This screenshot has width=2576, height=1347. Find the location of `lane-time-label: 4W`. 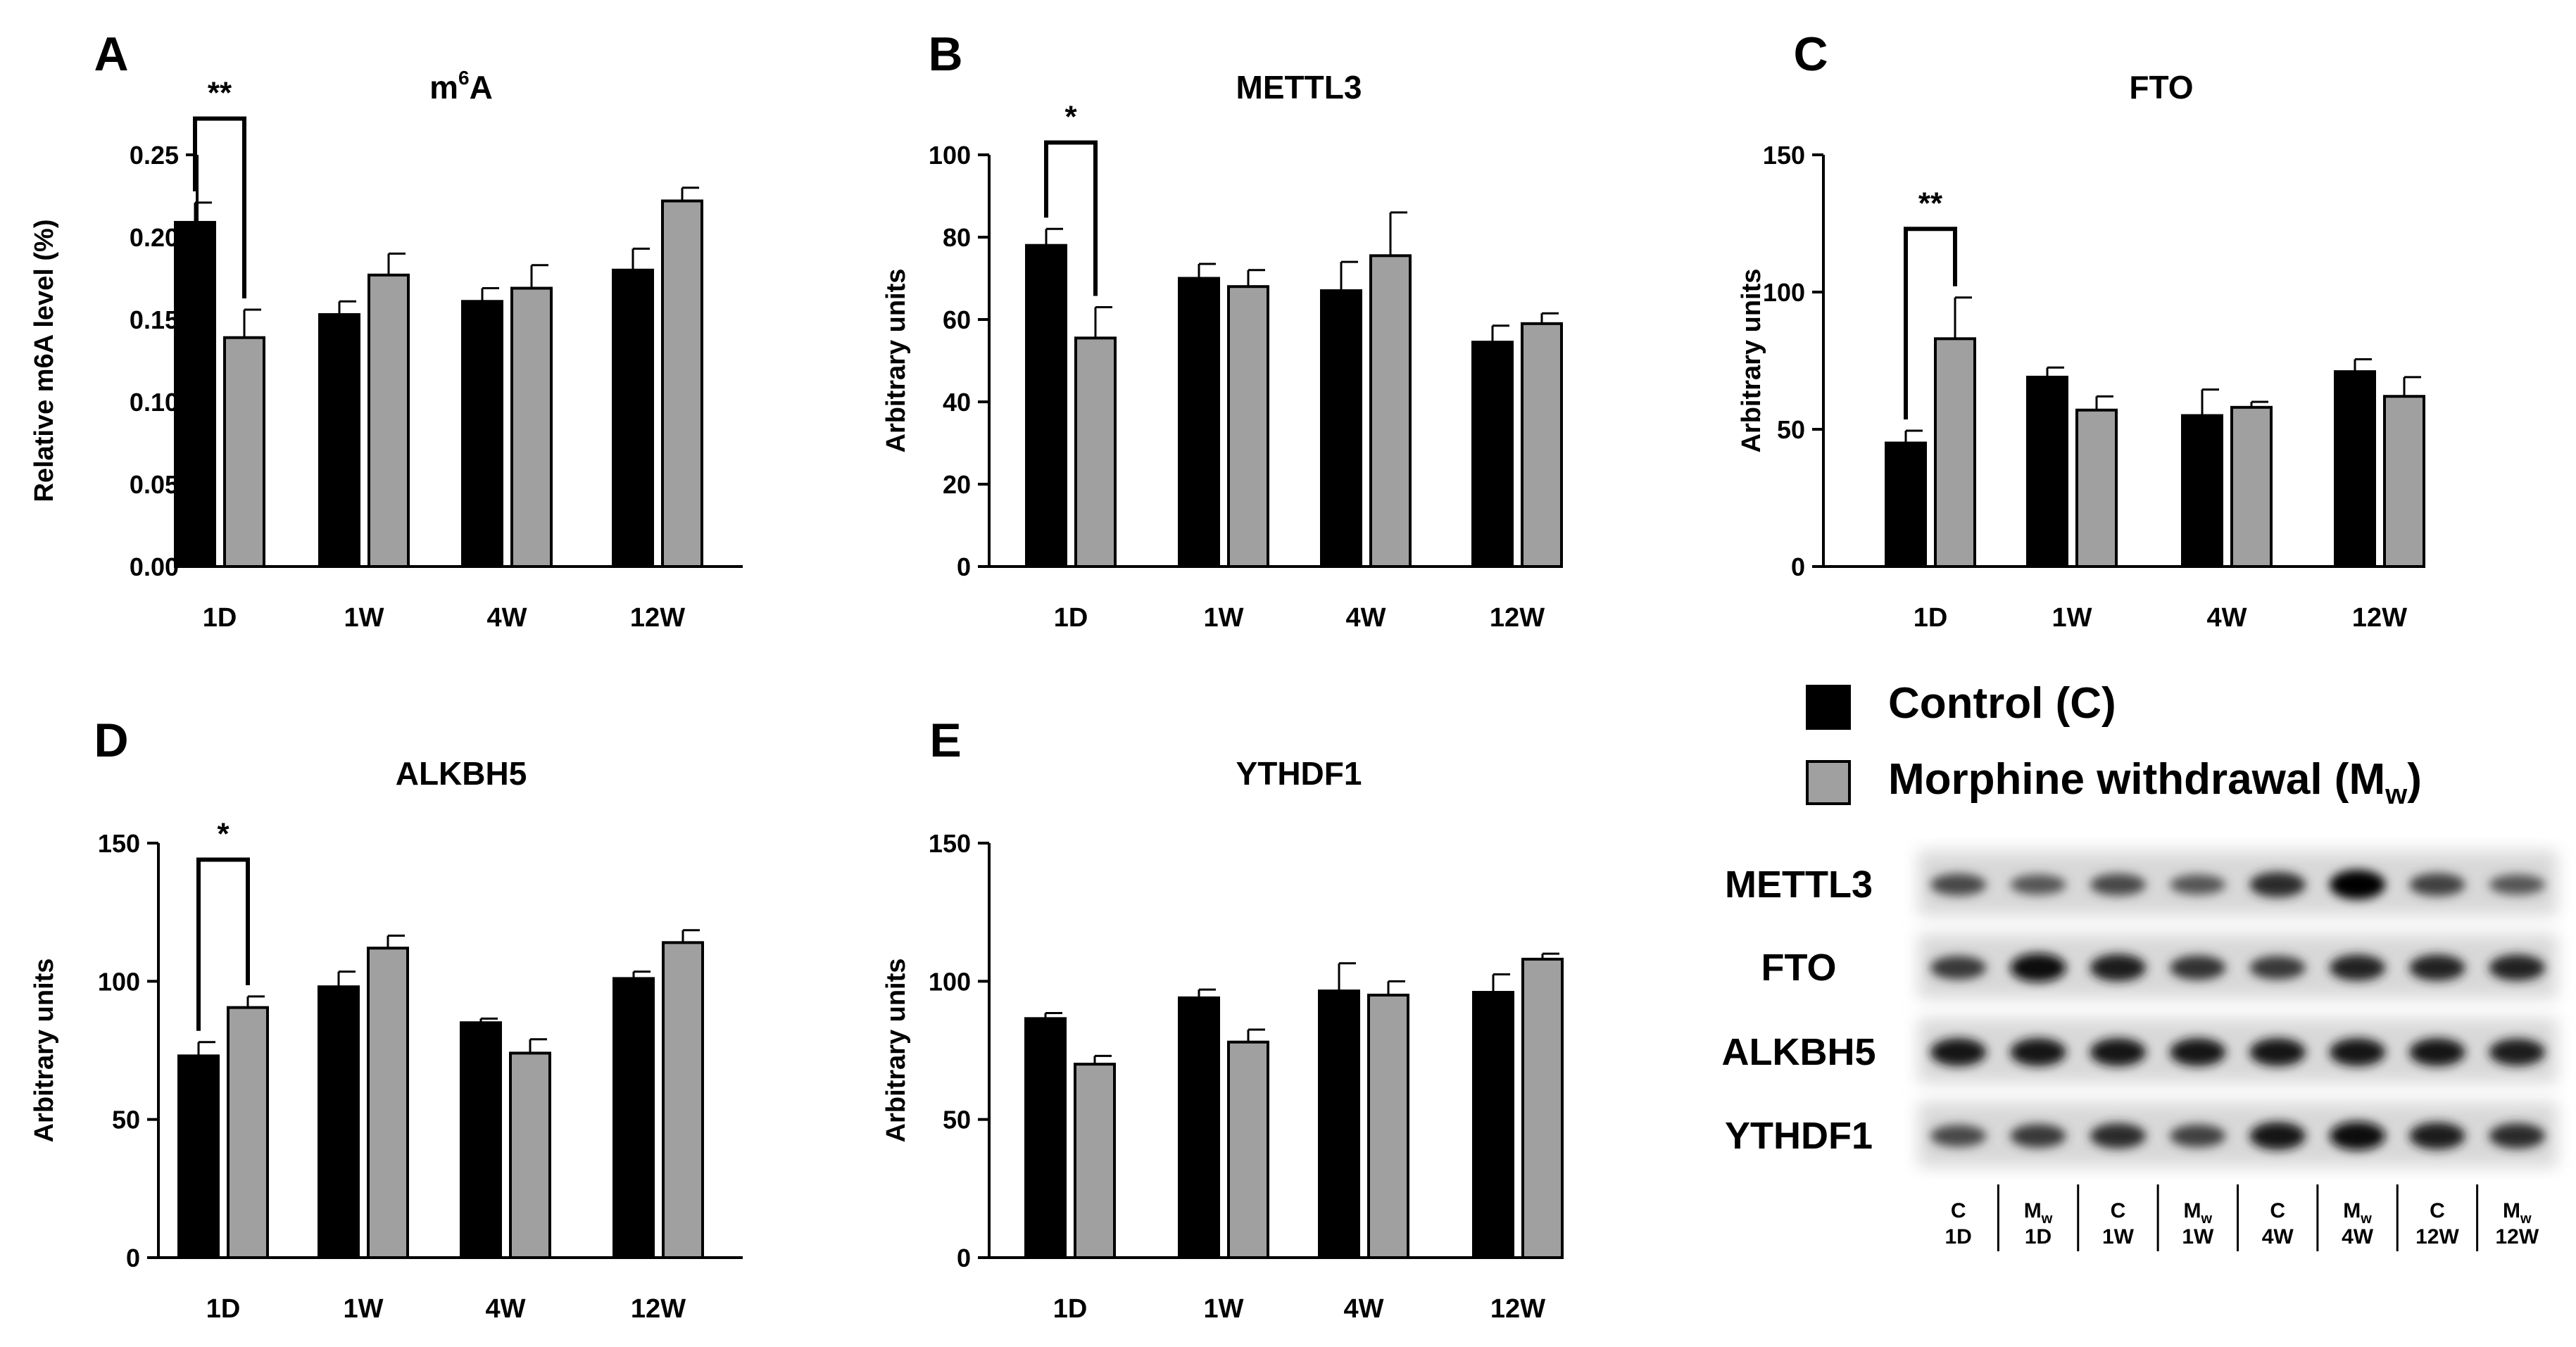

lane-time-label: 4W is located at coordinates (2358, 1236).